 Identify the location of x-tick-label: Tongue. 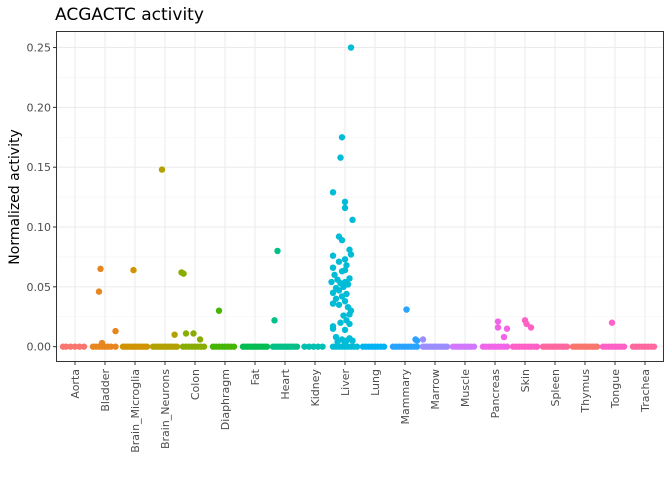
(615, 389).